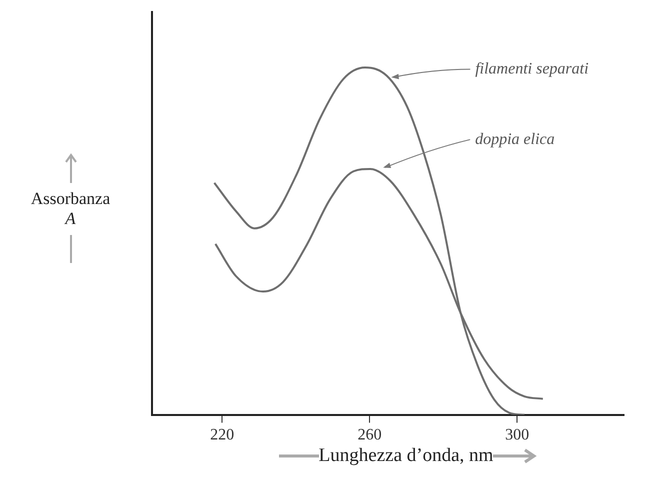 The image size is (658, 485). What do you see at coordinates (406, 456) in the screenshot?
I see `x-axis-title: Lunghezza d’onda, nm` at bounding box center [406, 456].